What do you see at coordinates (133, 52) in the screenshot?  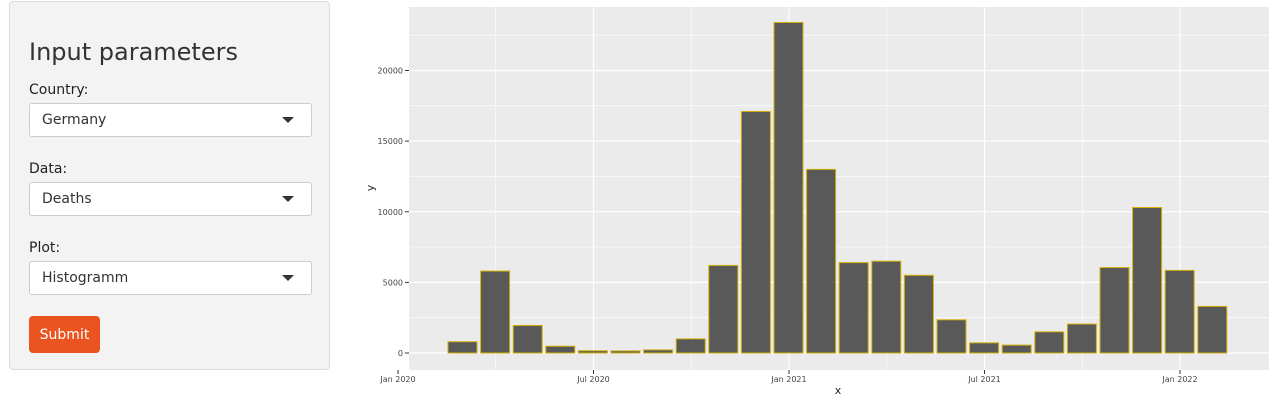 I see `panel-title: Input parameters` at bounding box center [133, 52].